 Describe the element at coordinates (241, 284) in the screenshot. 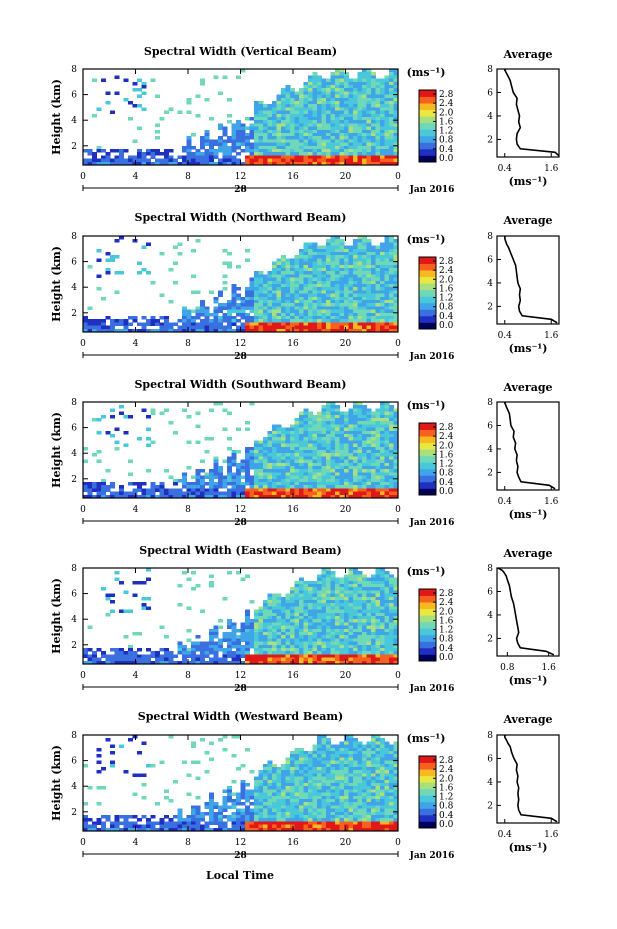

I see `heatmap-field` at that location.